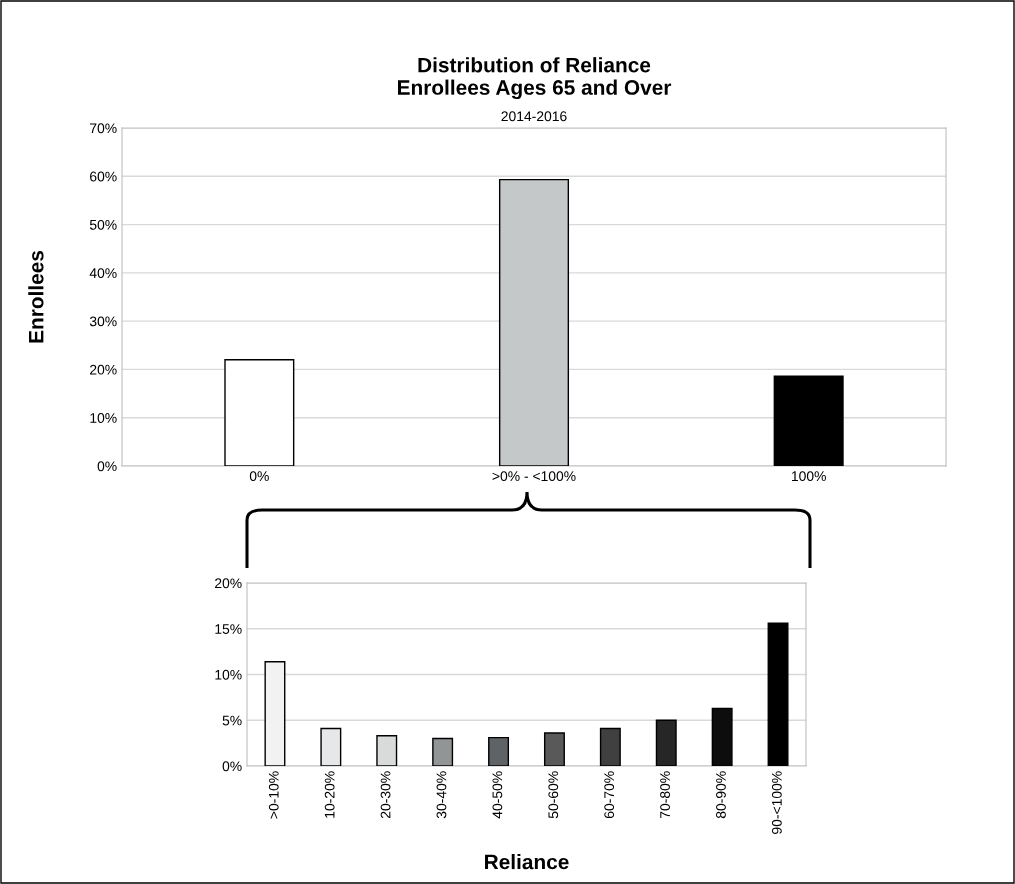  Describe the element at coordinates (103, 224) in the screenshot. I see `y-tick-label: 50%` at that location.